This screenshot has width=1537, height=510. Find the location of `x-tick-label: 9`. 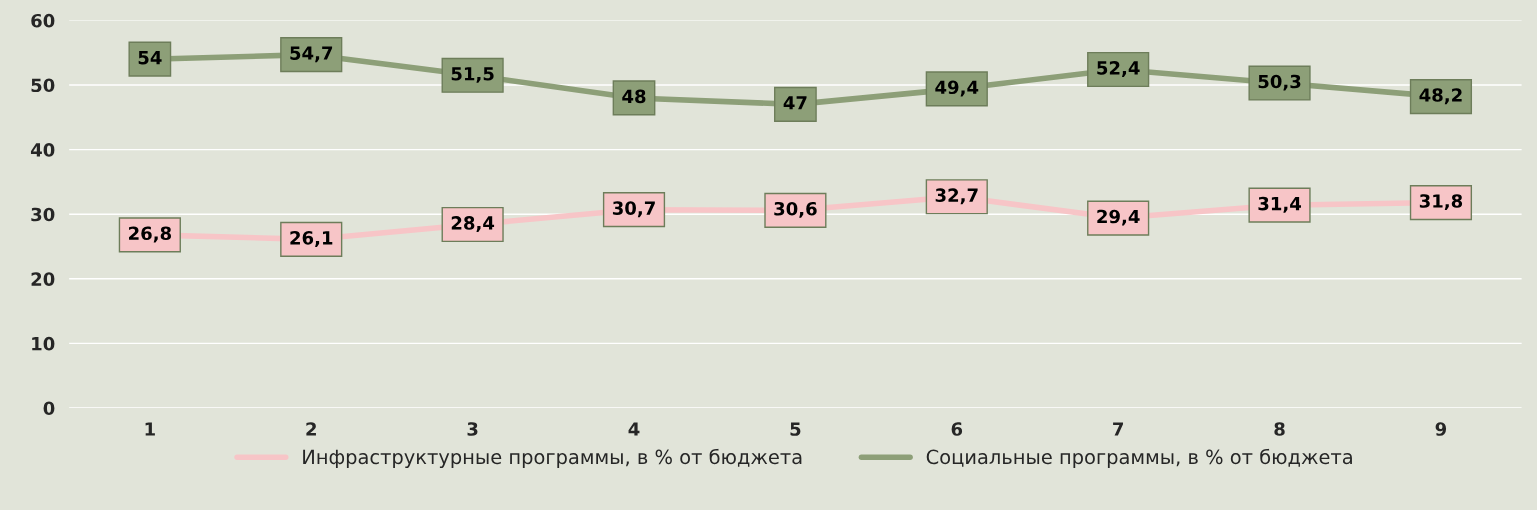

x-tick-label: 9 is located at coordinates (1441, 429).